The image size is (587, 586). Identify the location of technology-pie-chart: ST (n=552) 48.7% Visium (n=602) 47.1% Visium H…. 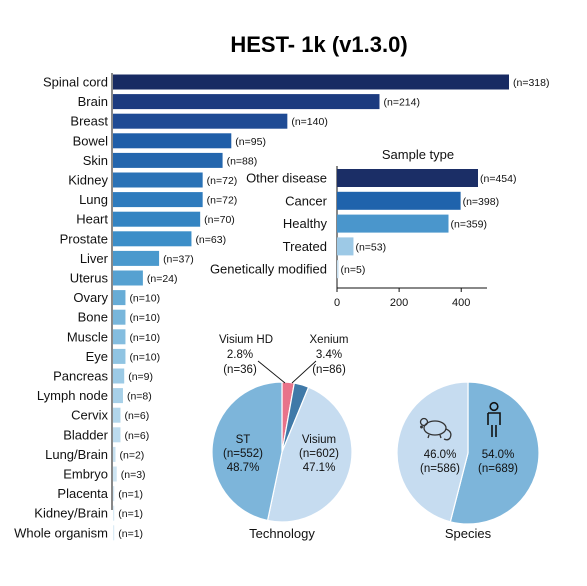
(282, 437).